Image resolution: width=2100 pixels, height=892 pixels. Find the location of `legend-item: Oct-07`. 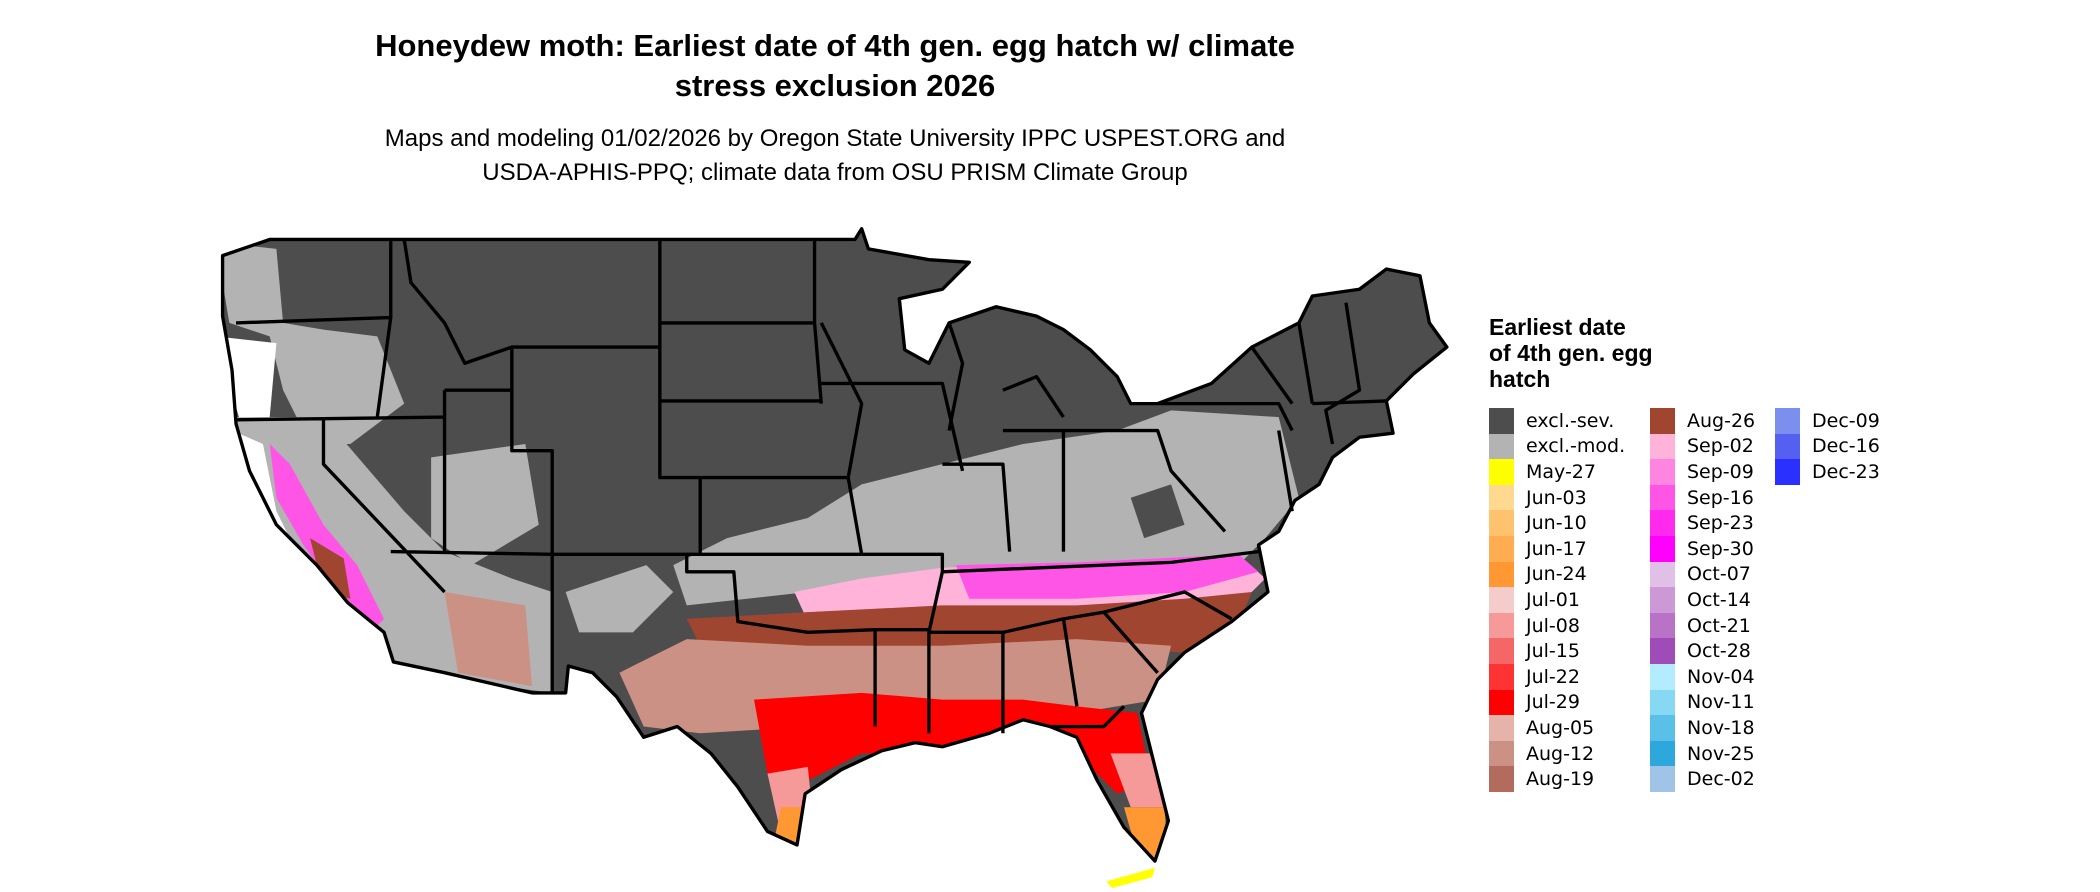

legend-item: Oct-07 is located at coordinates (1702, 574).